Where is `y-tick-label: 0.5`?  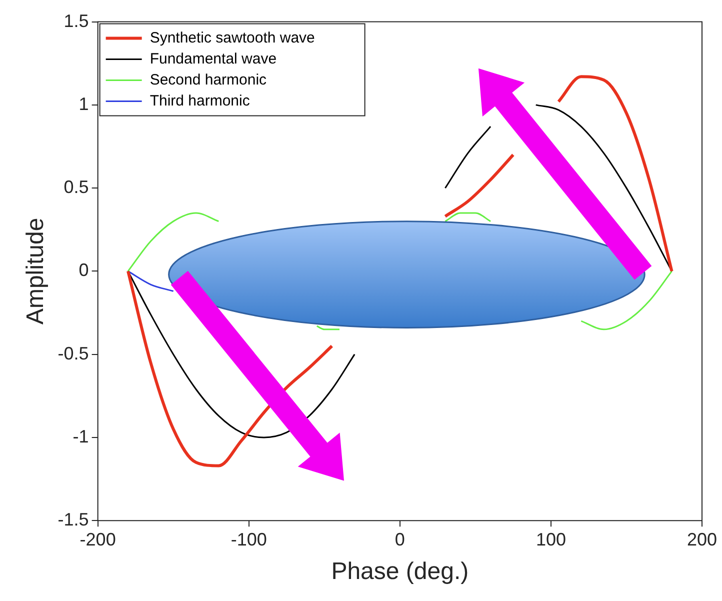 y-tick-label: 0.5 is located at coordinates (76, 187).